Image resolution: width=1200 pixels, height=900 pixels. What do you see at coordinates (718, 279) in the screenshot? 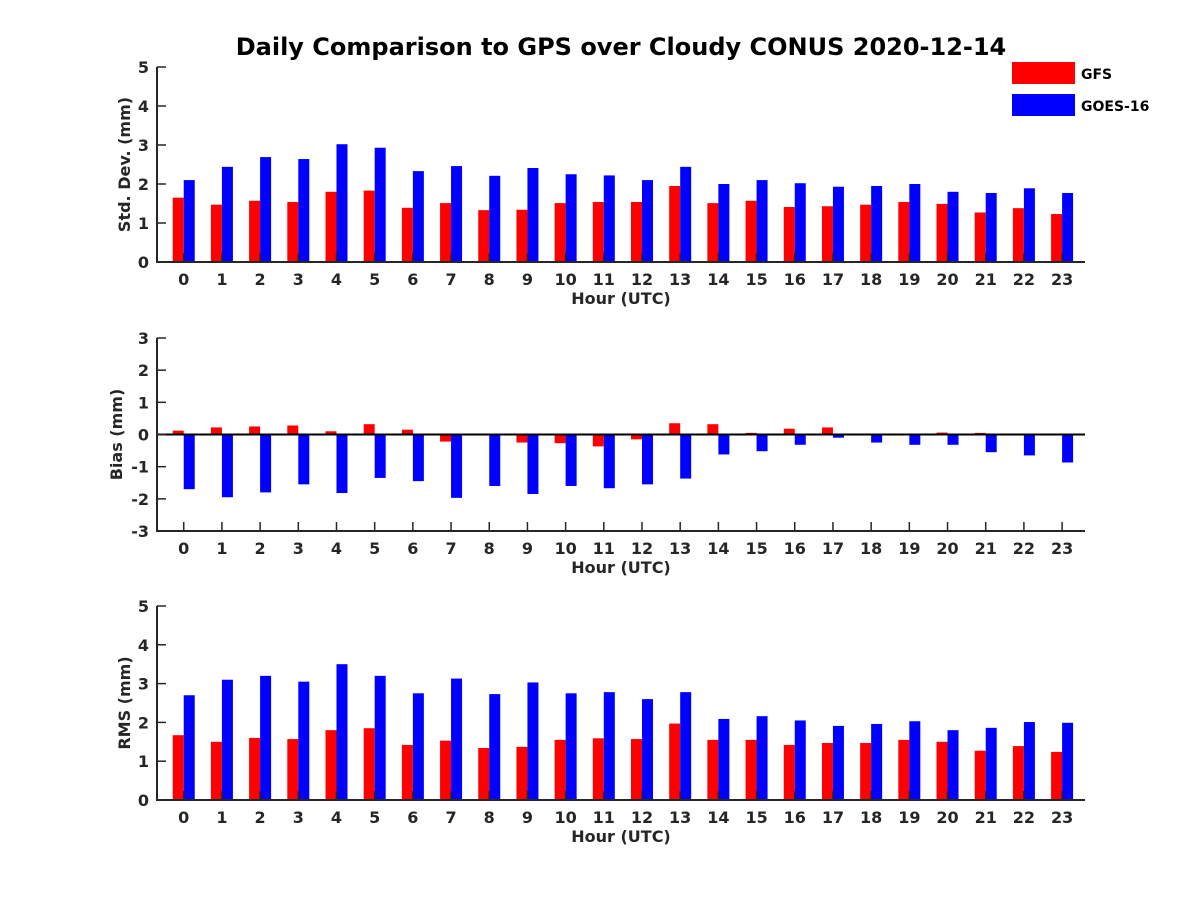
I see `x-tick-label-stddev-14: 14` at bounding box center [718, 279].